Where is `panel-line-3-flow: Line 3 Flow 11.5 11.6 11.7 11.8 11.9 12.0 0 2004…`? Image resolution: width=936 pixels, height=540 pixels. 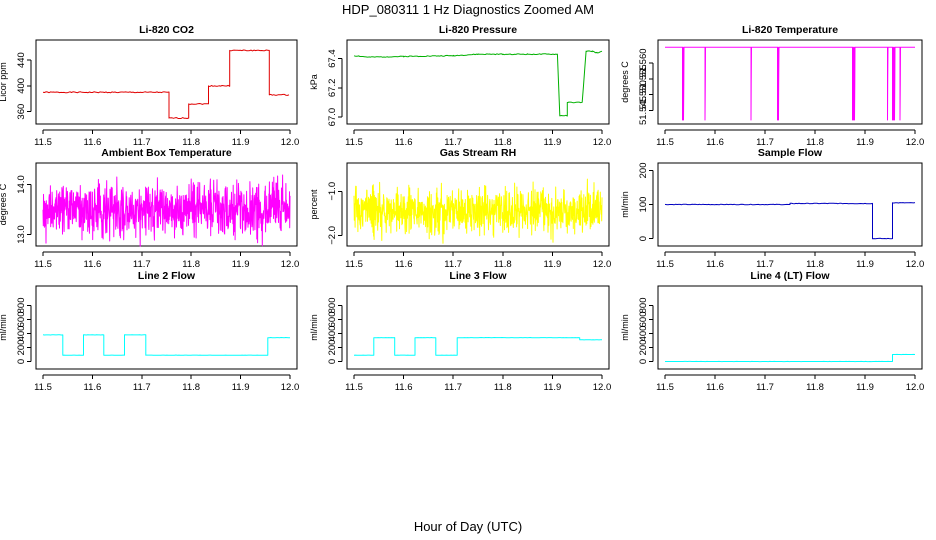 panel-line-3-flow: Line 3 Flow 11.5 11.6 11.7 11.8 11.9 12.0 0 2004… is located at coordinates (460, 331).